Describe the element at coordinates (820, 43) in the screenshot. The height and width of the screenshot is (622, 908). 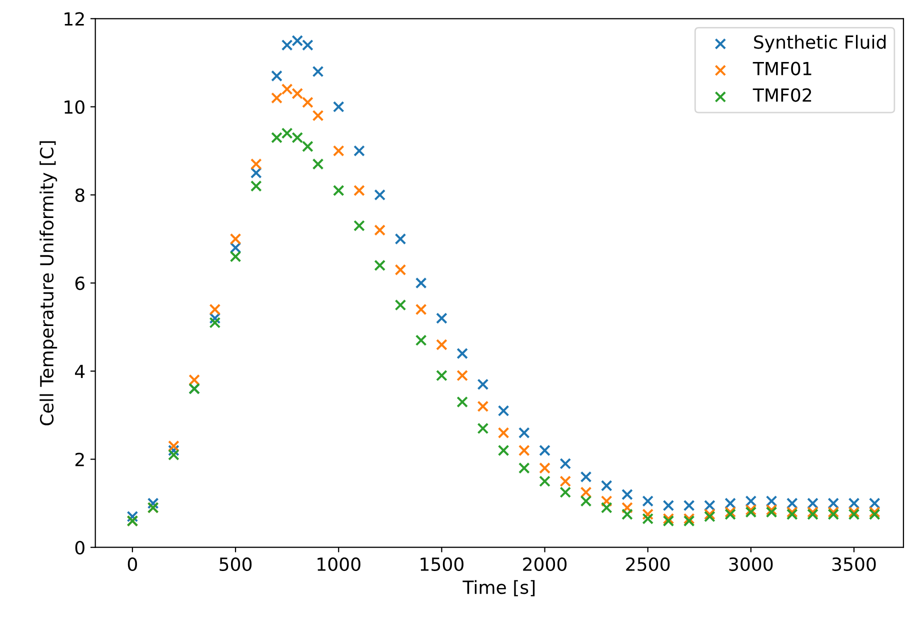
I see `legend-label: Synthetic Fluid` at that location.